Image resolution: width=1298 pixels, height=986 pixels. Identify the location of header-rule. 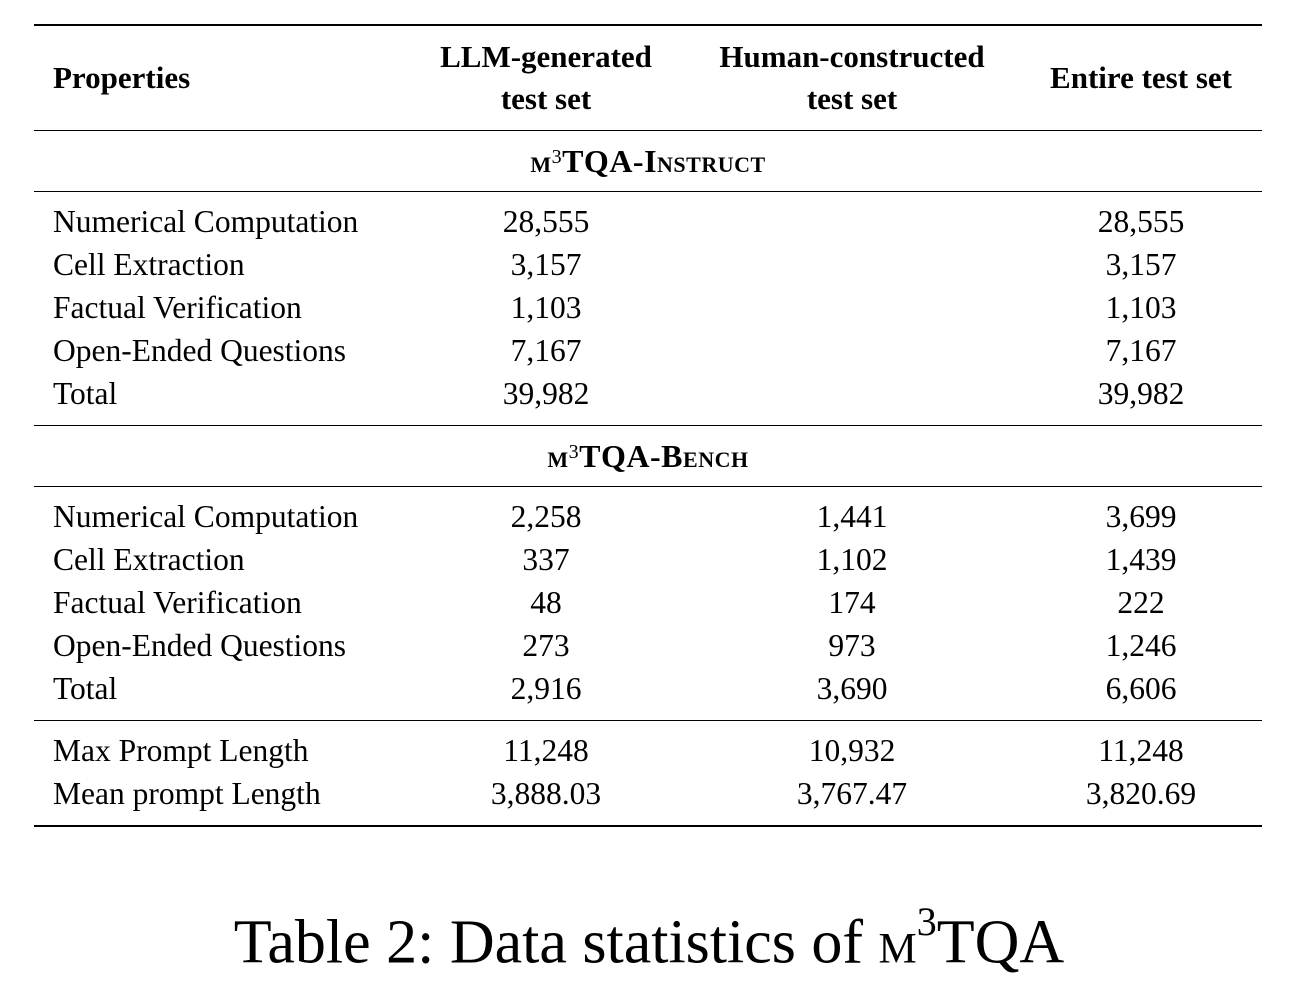
(648, 130).